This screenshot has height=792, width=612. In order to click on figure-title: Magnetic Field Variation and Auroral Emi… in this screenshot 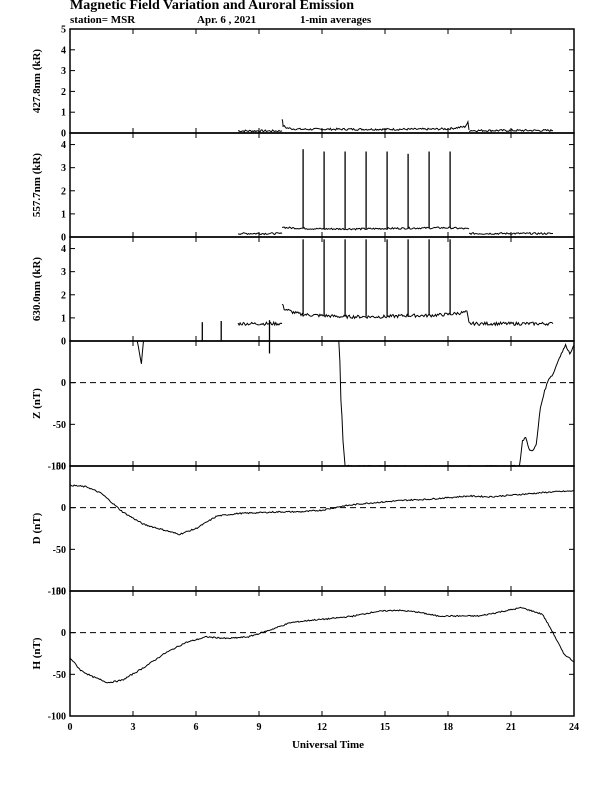, I will do `click(212, 6)`.